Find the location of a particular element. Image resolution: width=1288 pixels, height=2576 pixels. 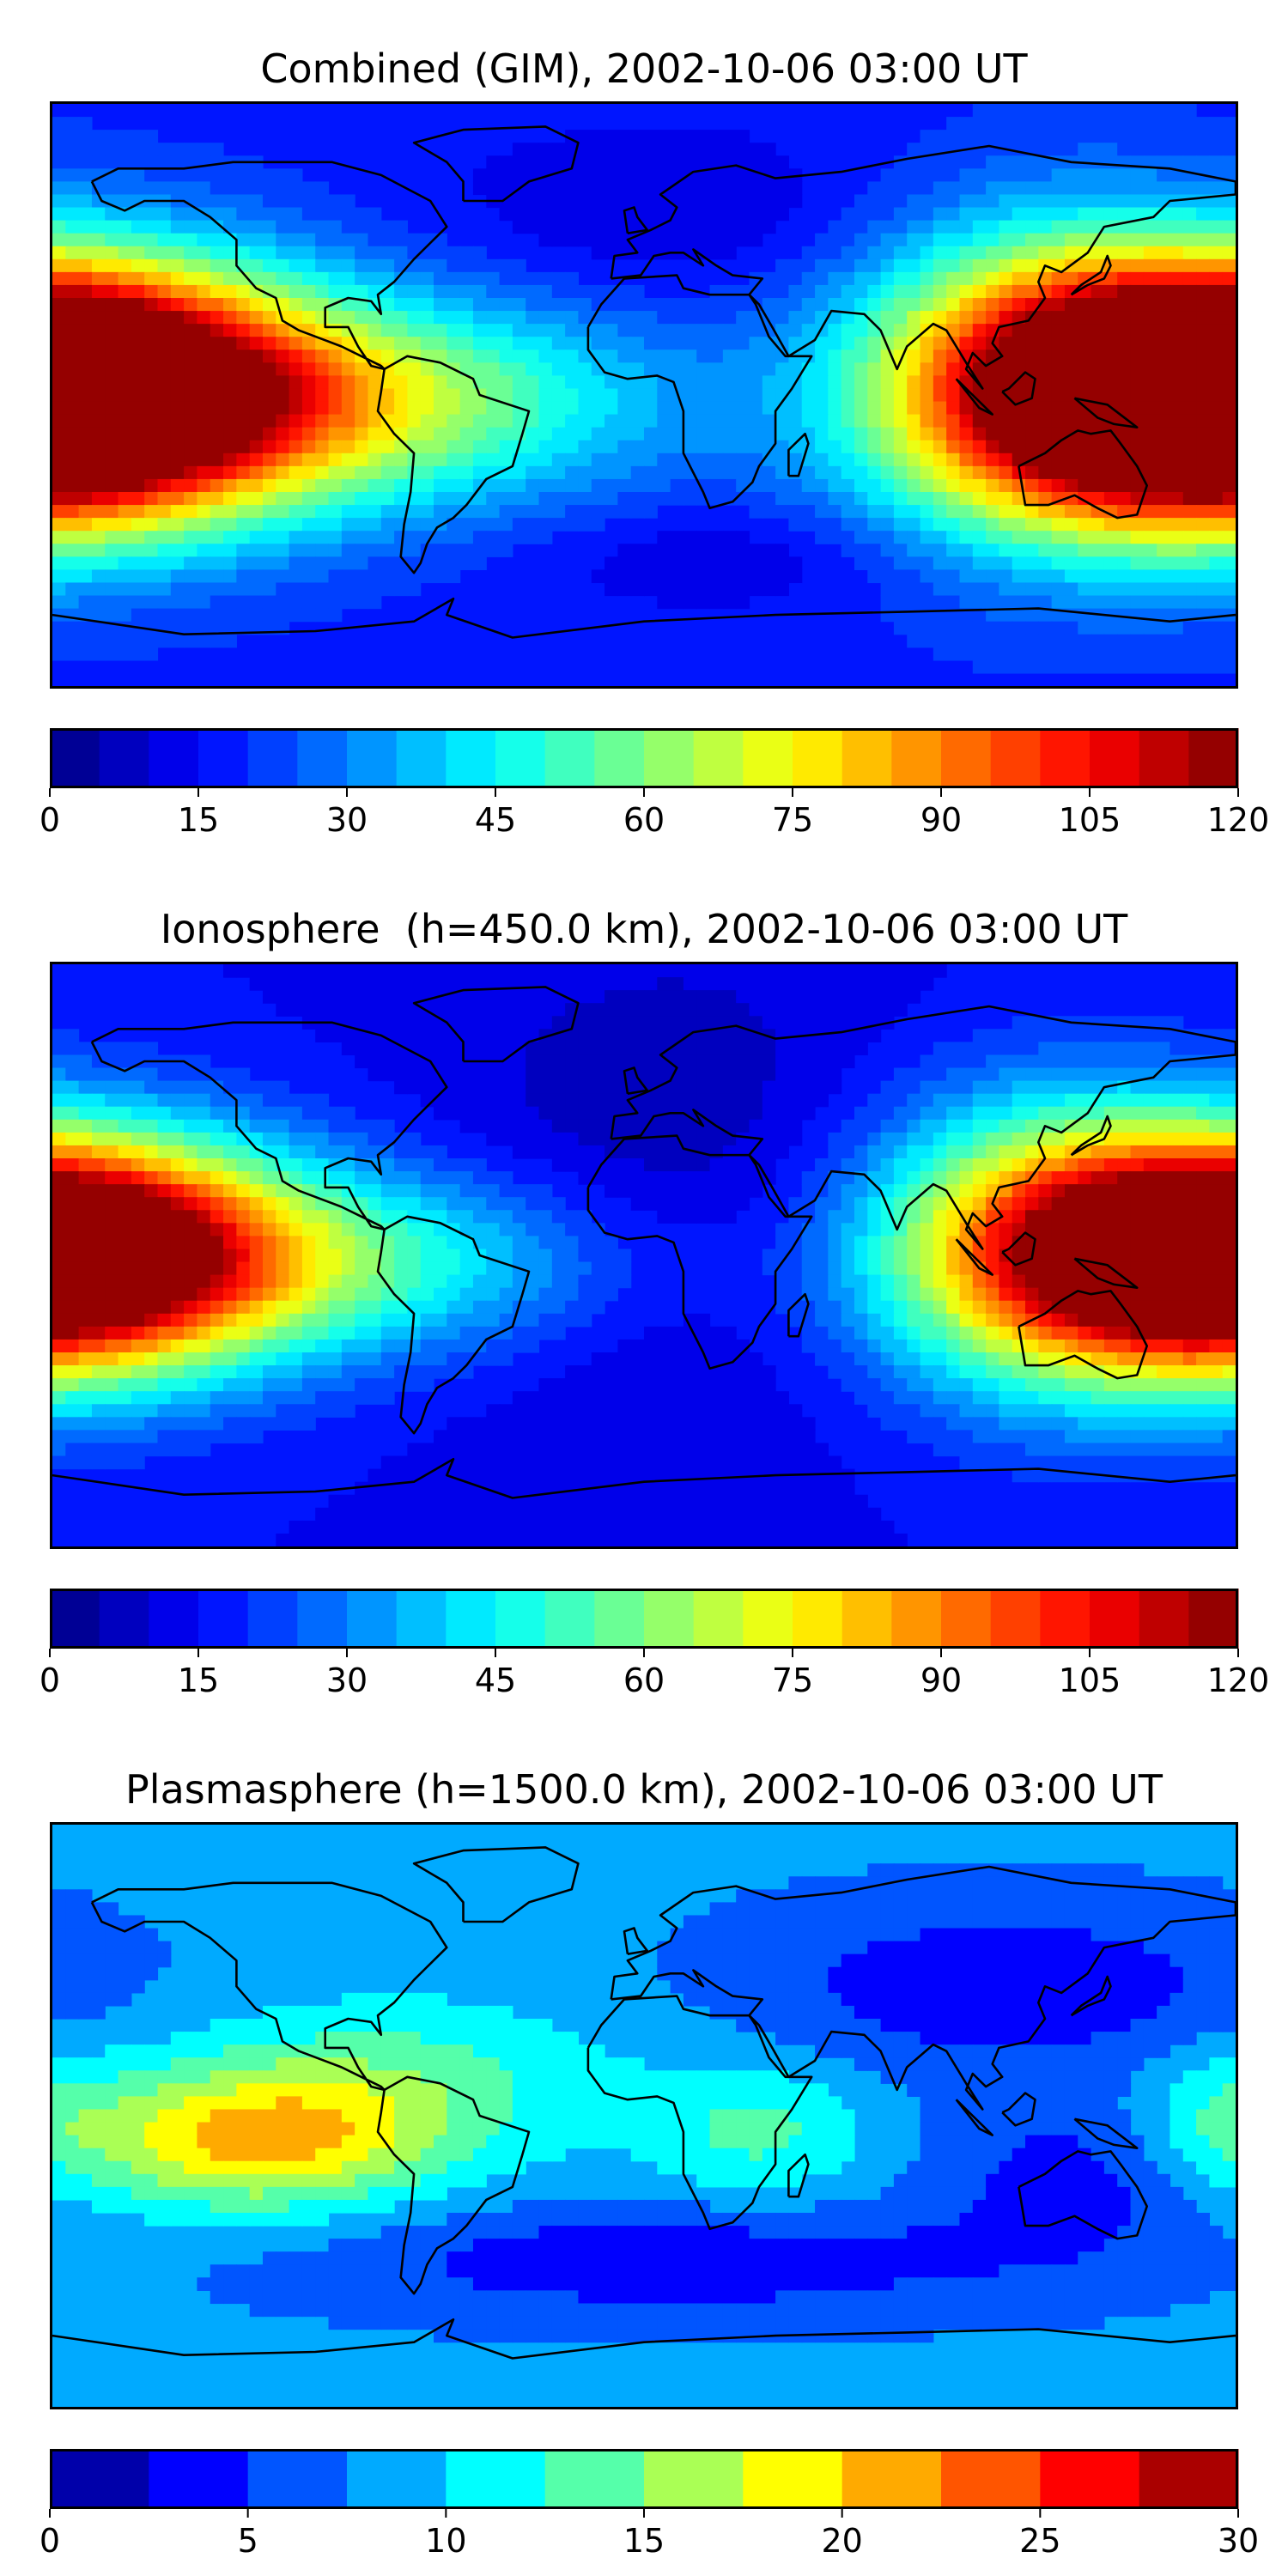

coastline-new-guinea is located at coordinates (1106, 413).